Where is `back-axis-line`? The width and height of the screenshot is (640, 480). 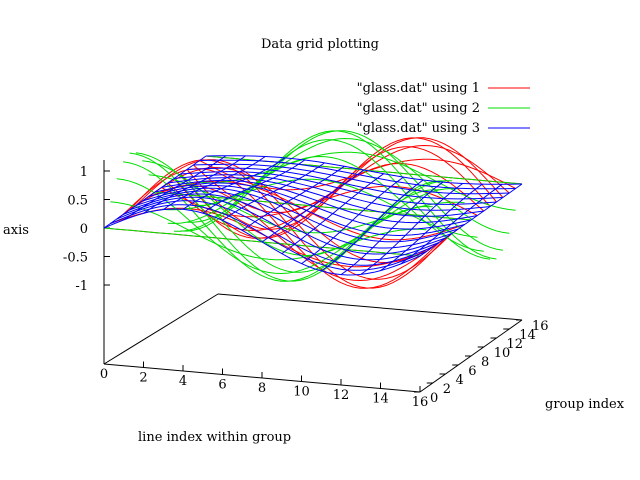 back-axis-line is located at coordinates (161, 329).